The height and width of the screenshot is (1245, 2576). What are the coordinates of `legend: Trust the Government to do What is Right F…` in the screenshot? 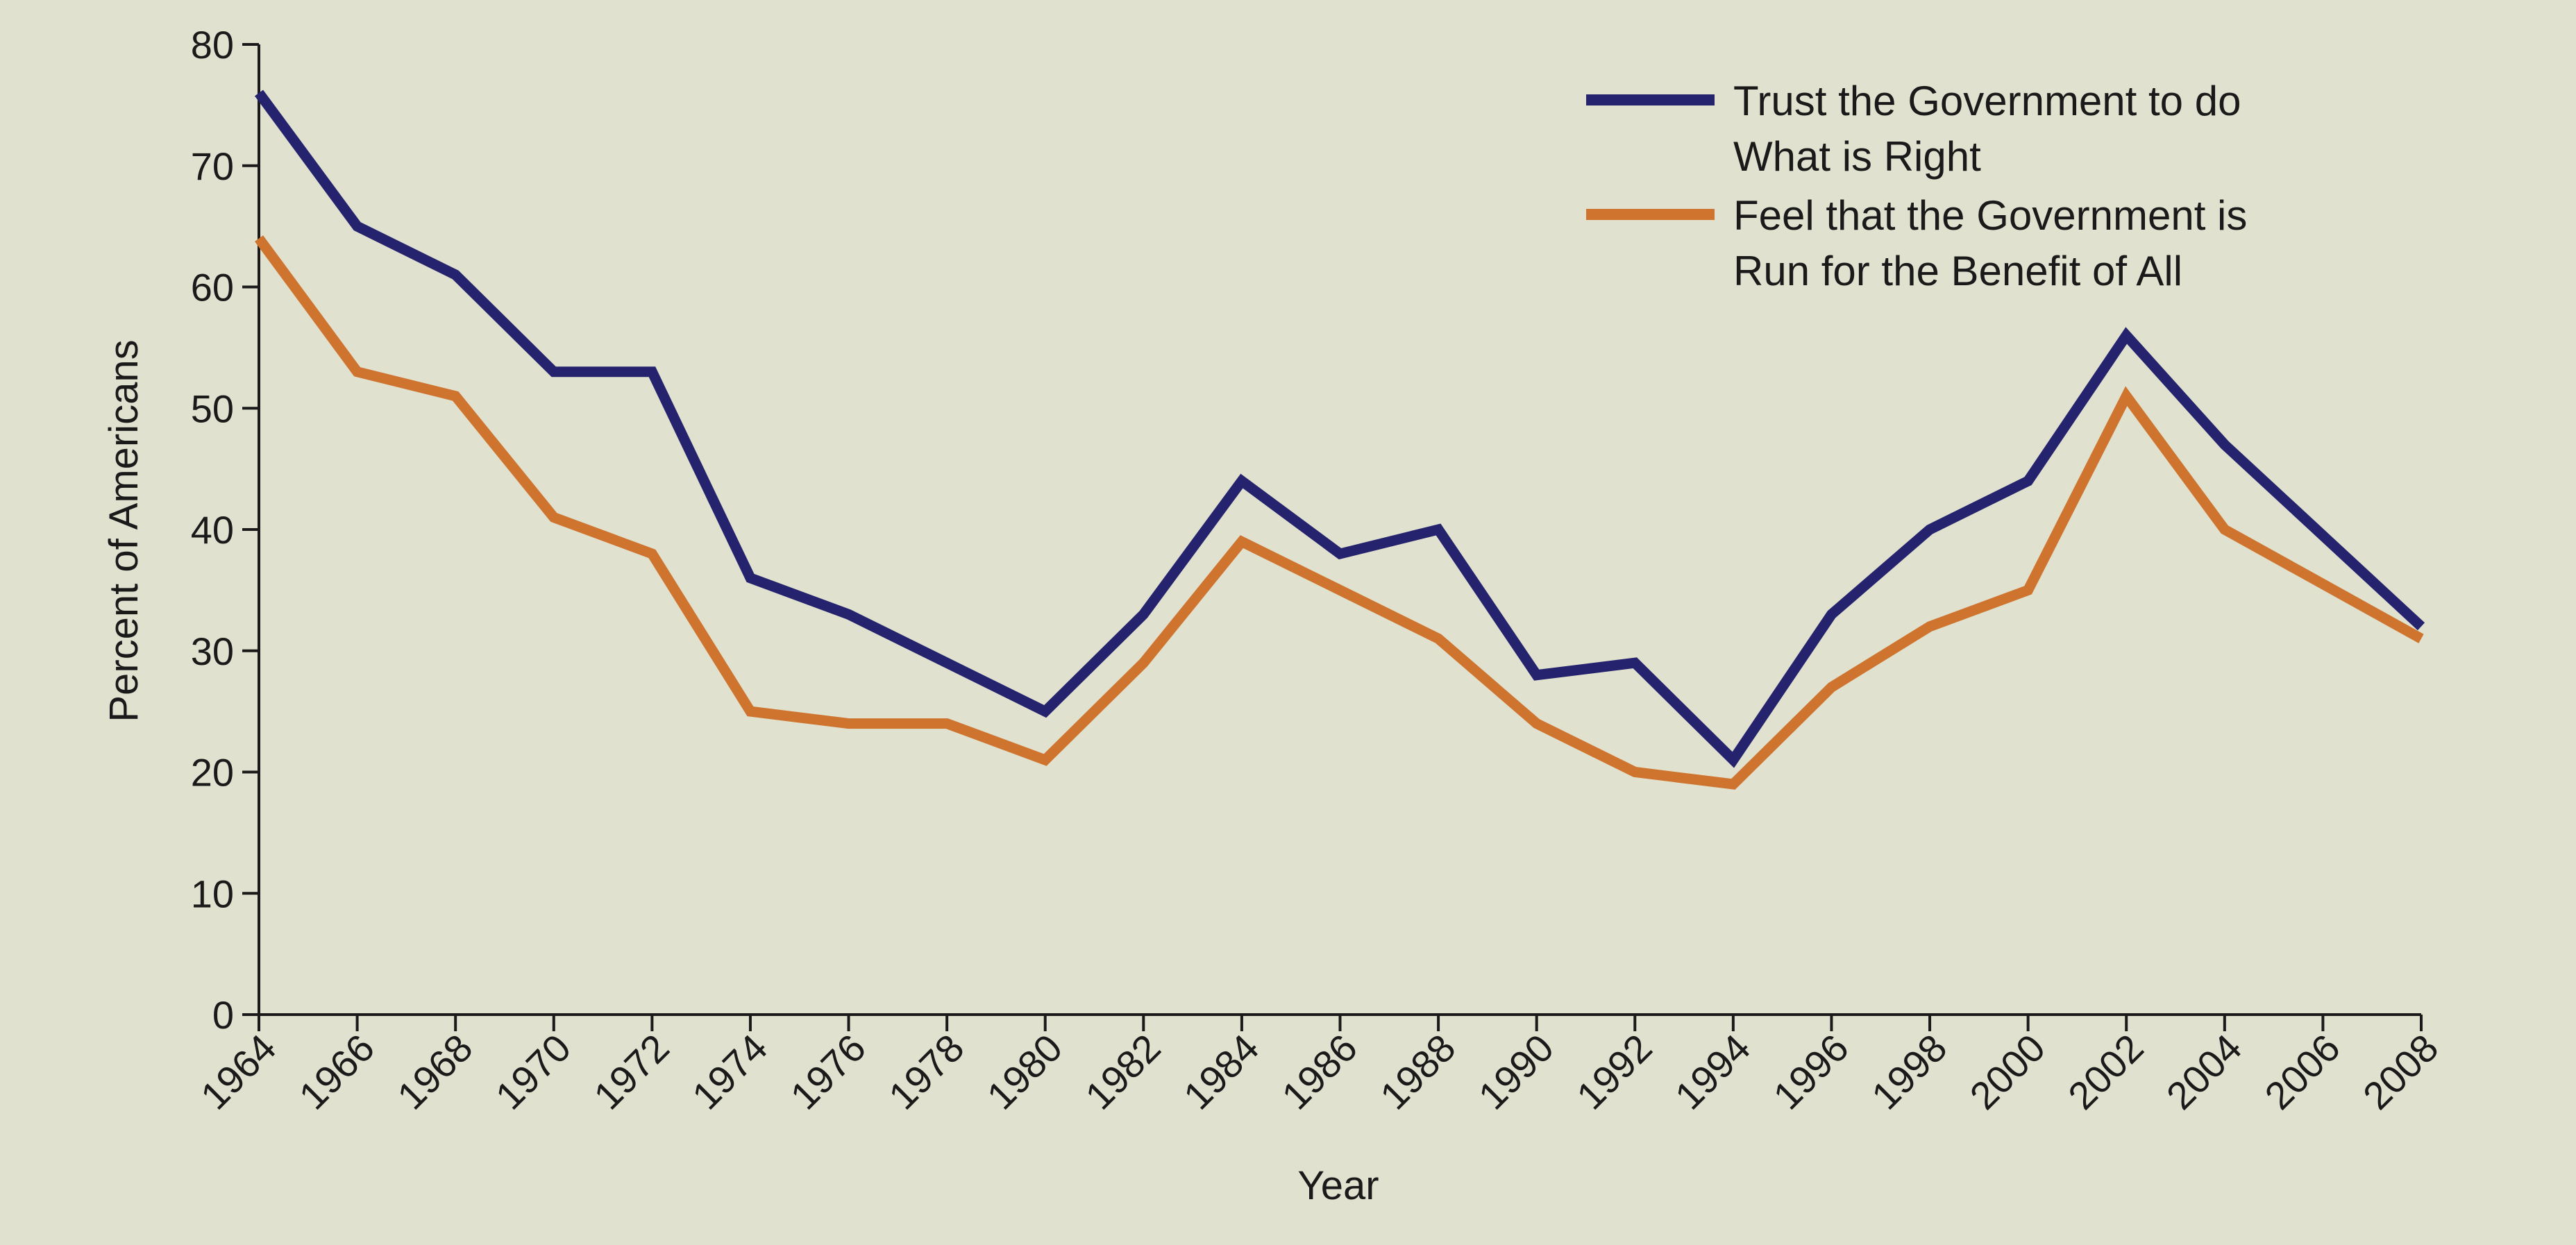 It's located at (1916, 186).